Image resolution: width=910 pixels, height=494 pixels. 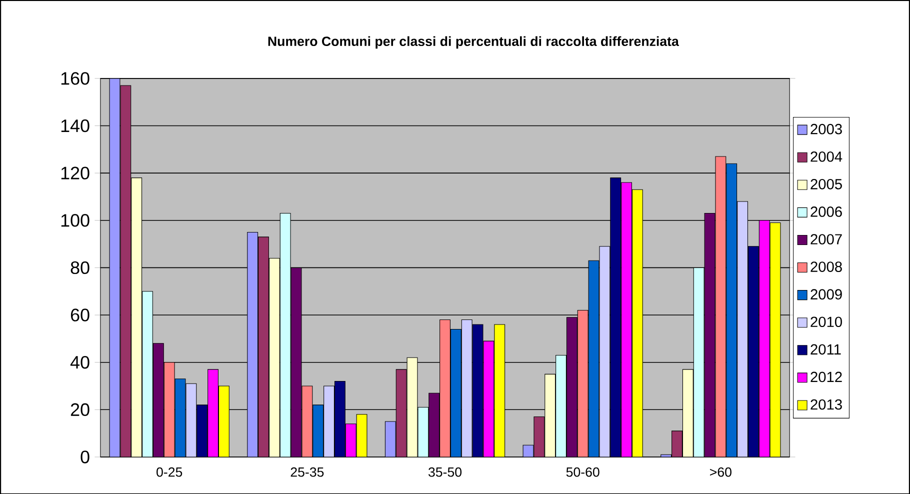 What do you see at coordinates (85, 457) in the screenshot?
I see `y-tick-label: 0` at bounding box center [85, 457].